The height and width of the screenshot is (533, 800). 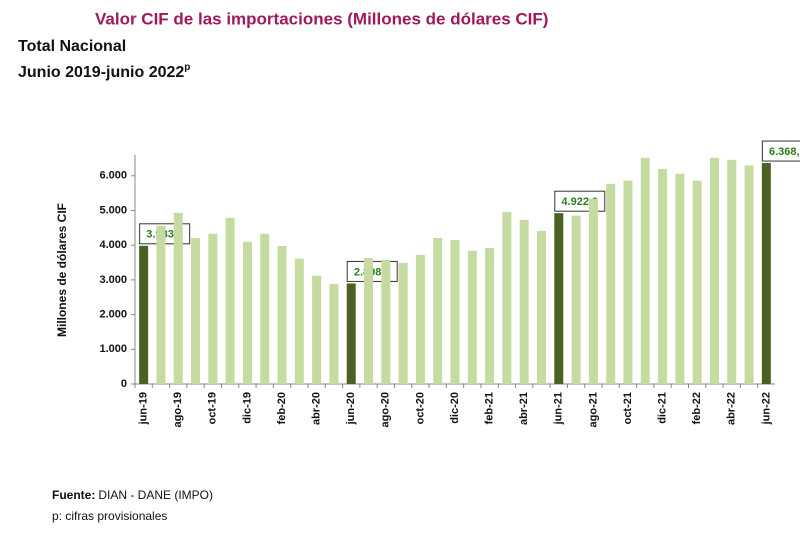 I want to click on value-label: 6.368,0, so click(x=784, y=152).